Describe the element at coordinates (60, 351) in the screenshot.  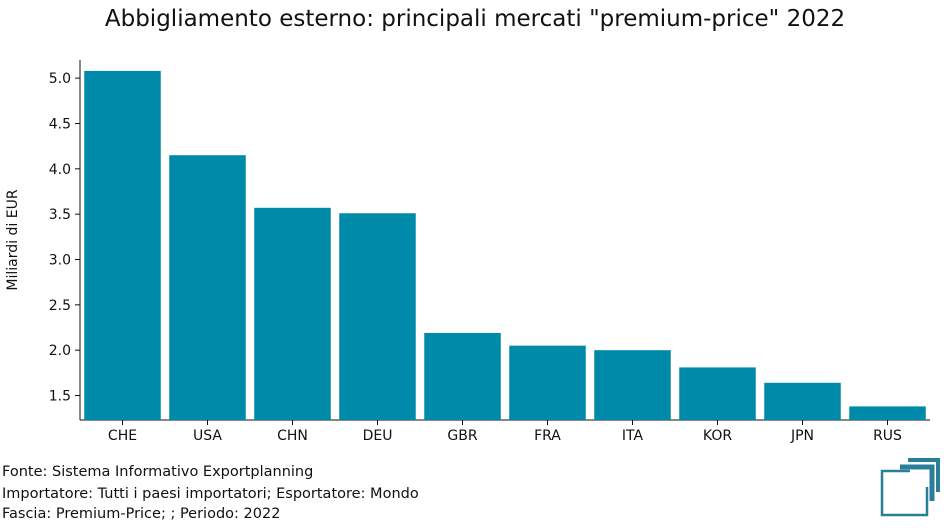
I see `y-tick-label: 2.0` at that location.